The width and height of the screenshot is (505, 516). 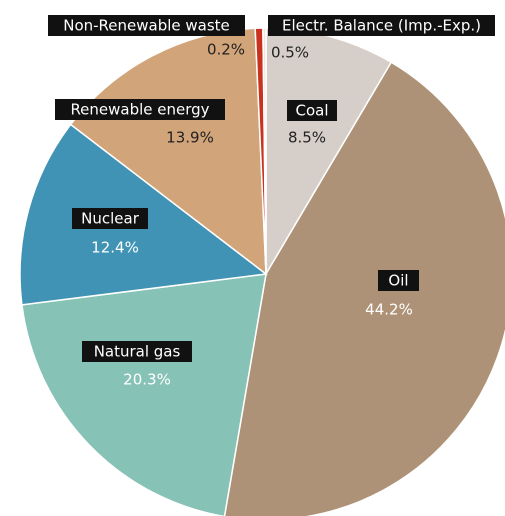 I want to click on slice-label: Non-Renewable waste, so click(x=146, y=26).